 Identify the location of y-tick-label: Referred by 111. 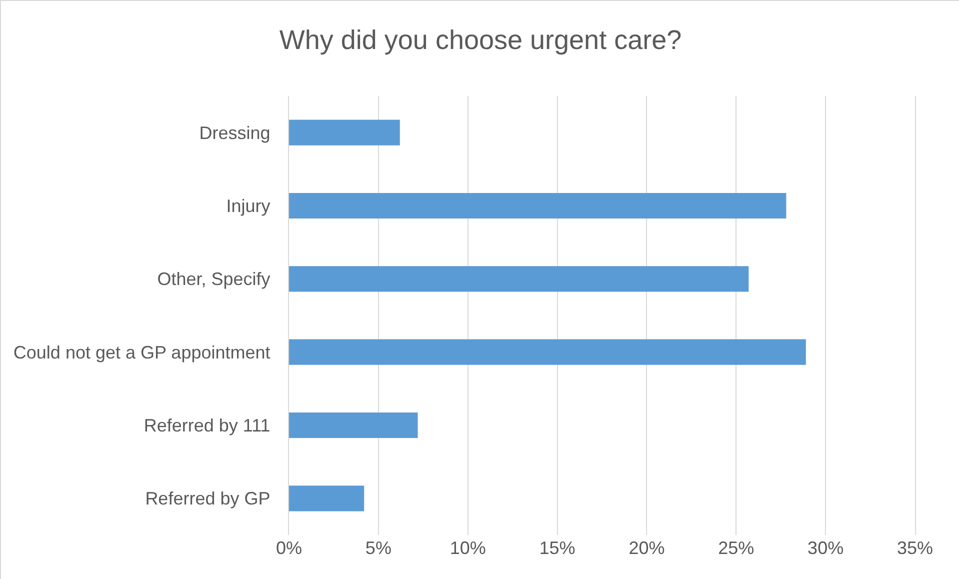
(207, 426).